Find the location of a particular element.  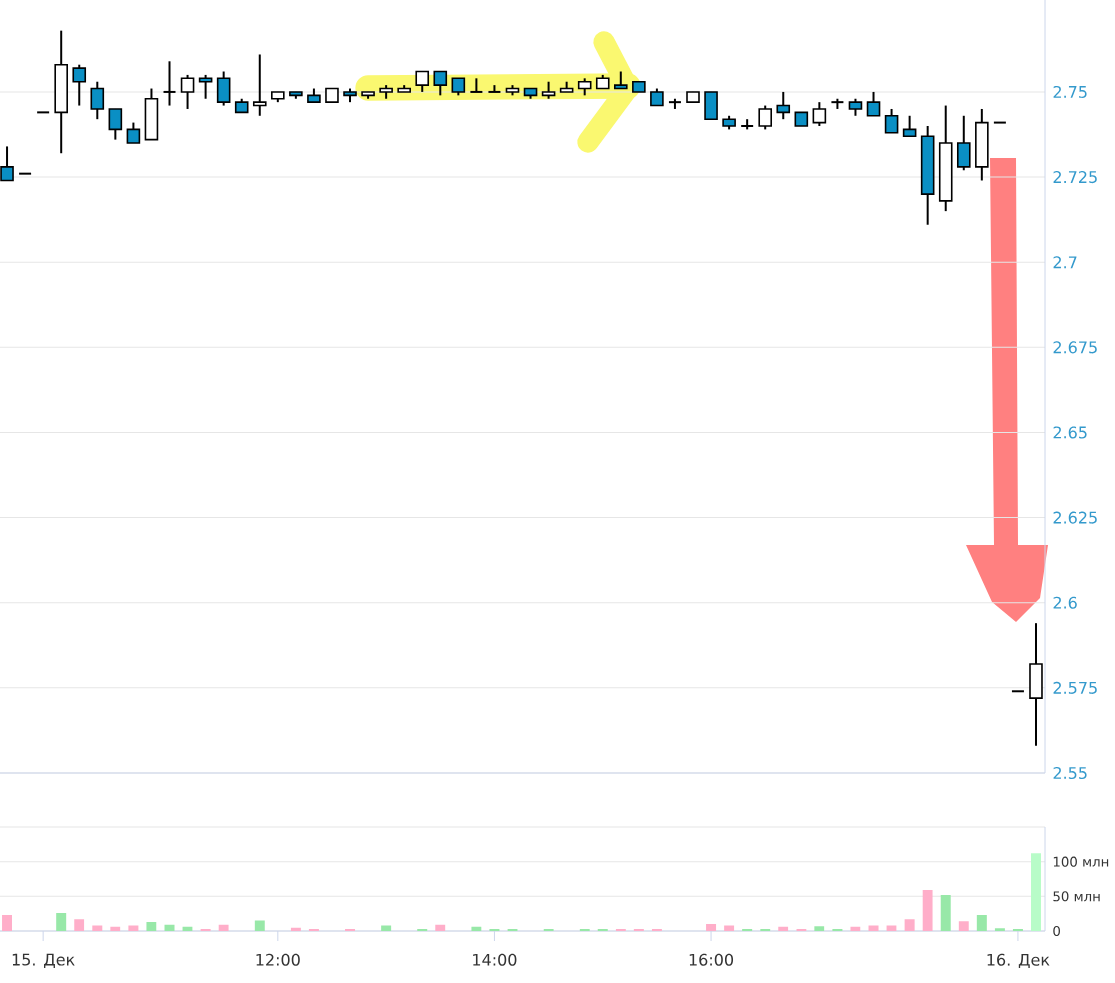

y-tick-label: 0 is located at coordinates (1056, 931).